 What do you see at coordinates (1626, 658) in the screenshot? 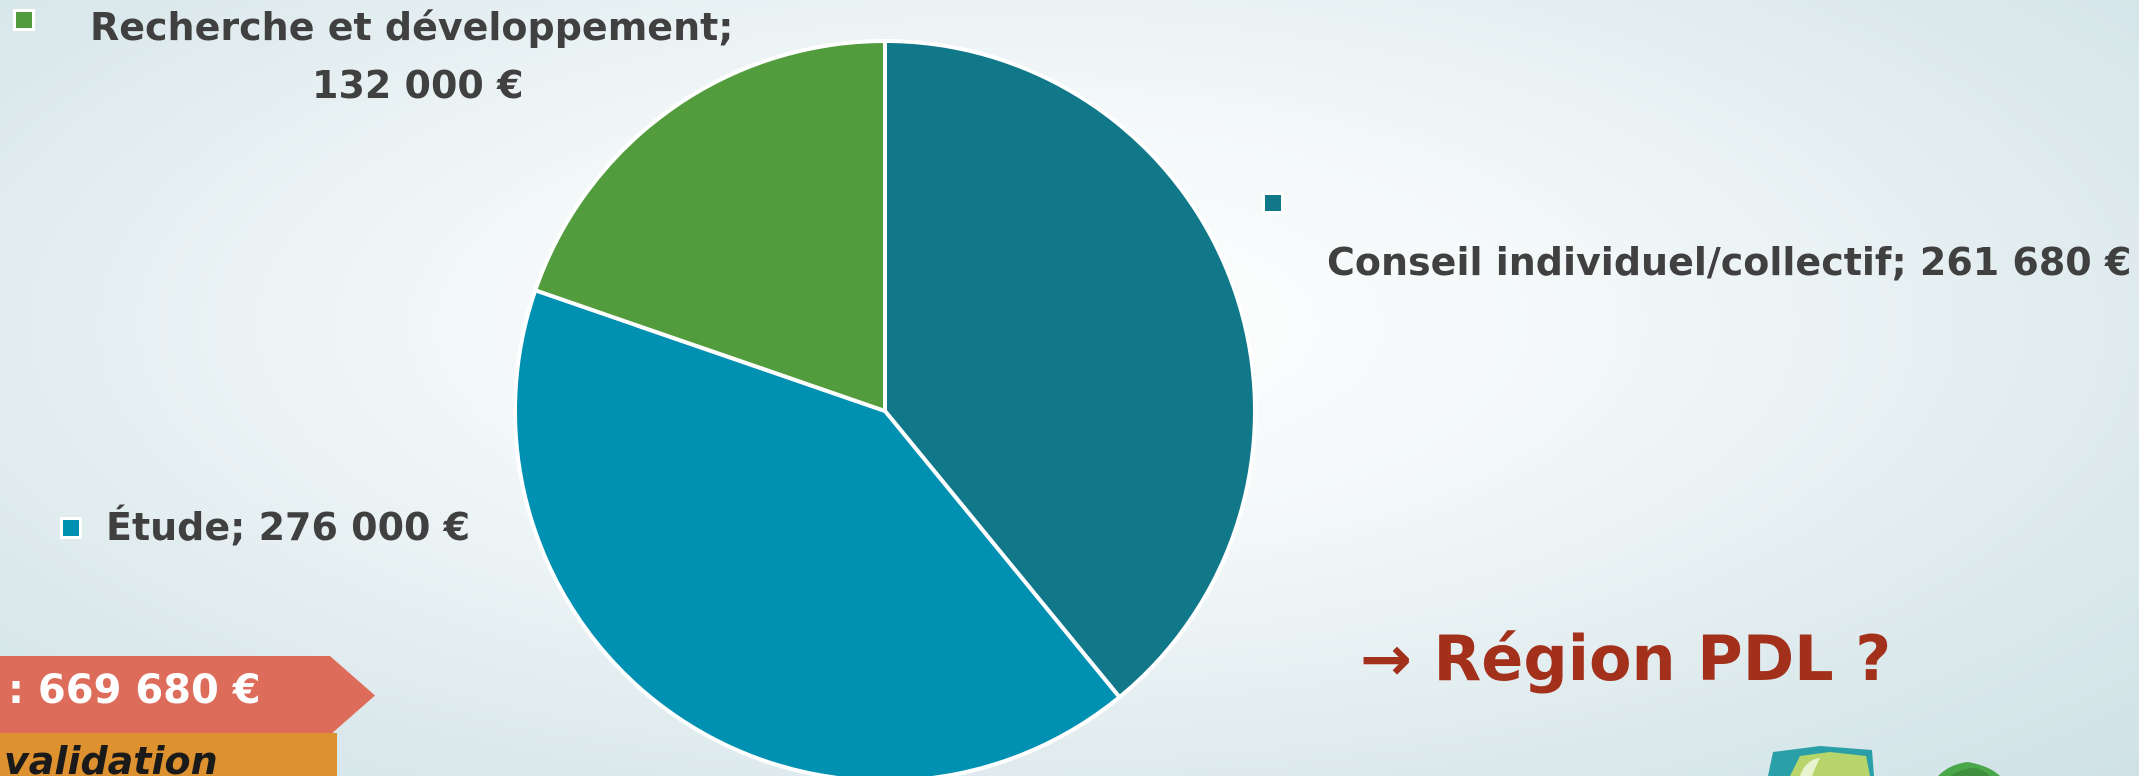
I see `region-question: → Région PDL ?` at bounding box center [1626, 658].